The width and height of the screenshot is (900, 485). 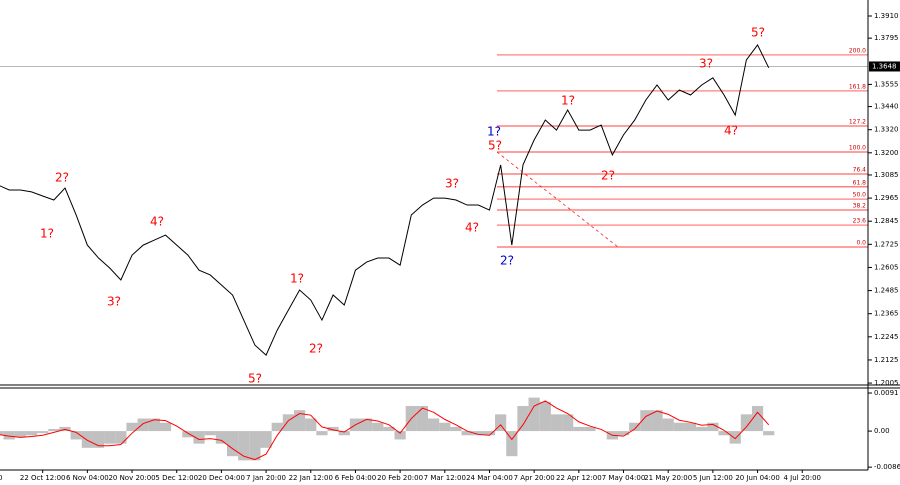 What do you see at coordinates (886, 267) in the screenshot?
I see `y-tick-label: 1.2605` at bounding box center [886, 267].